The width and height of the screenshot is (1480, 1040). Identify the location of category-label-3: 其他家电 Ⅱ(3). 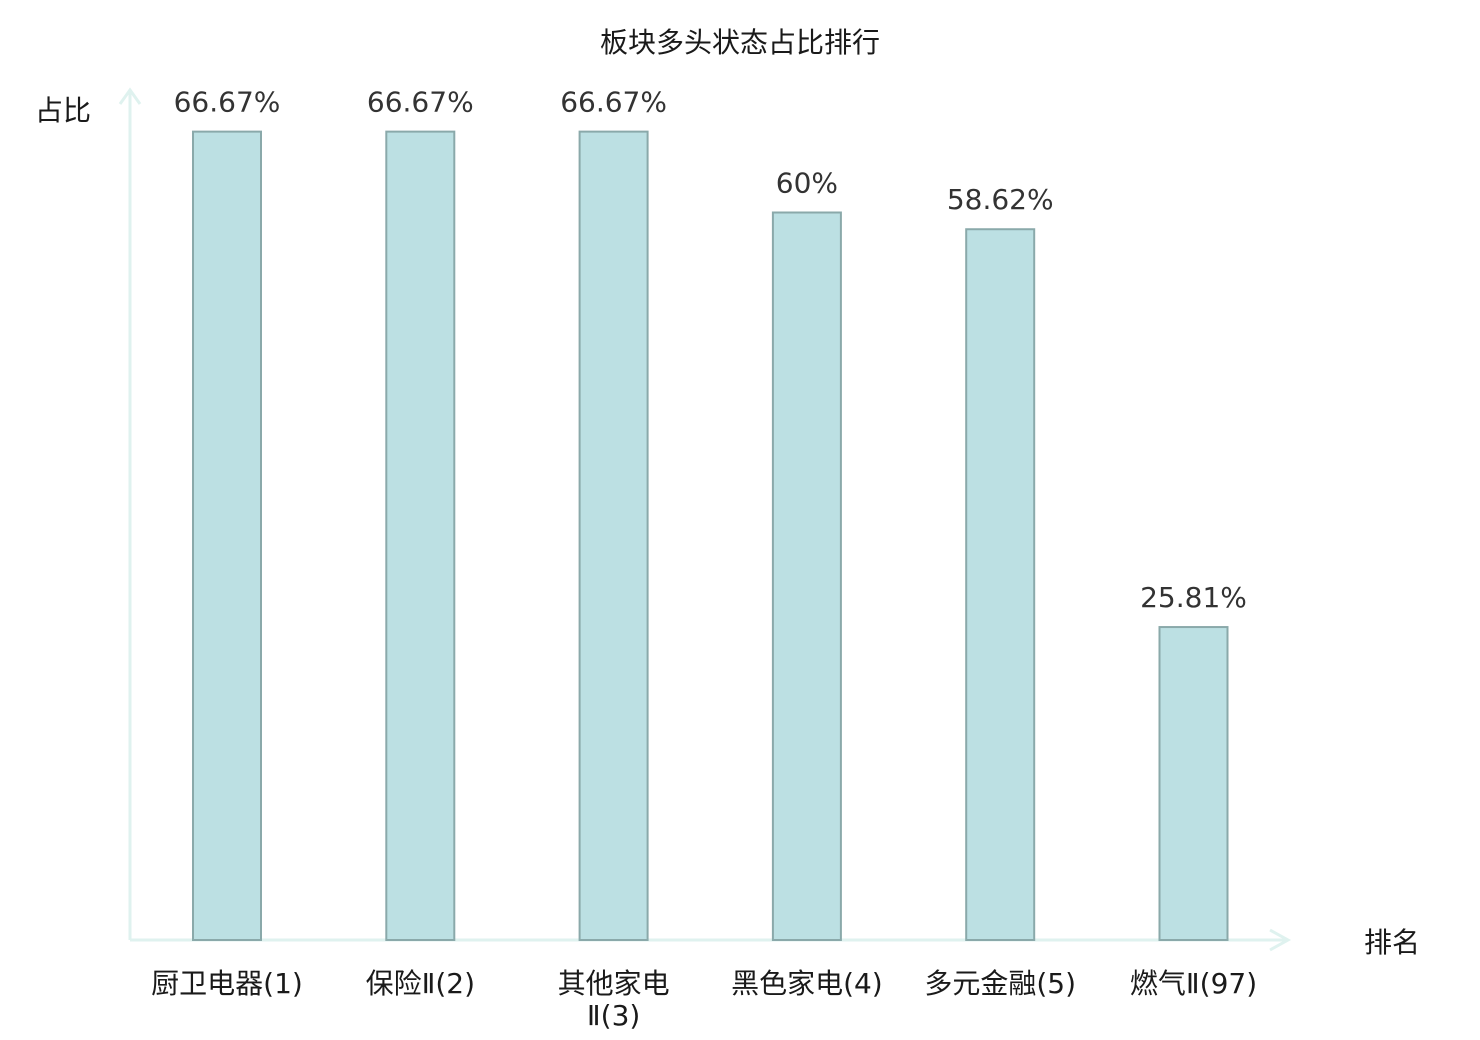
(614, 999).